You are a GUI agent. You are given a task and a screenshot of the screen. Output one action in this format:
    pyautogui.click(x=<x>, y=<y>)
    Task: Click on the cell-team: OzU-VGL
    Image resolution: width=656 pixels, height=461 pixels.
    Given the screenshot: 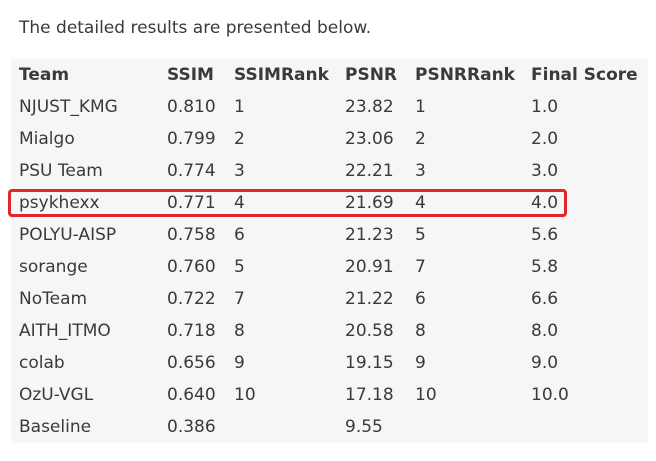 What is the action you would take?
    pyautogui.click(x=56, y=395)
    